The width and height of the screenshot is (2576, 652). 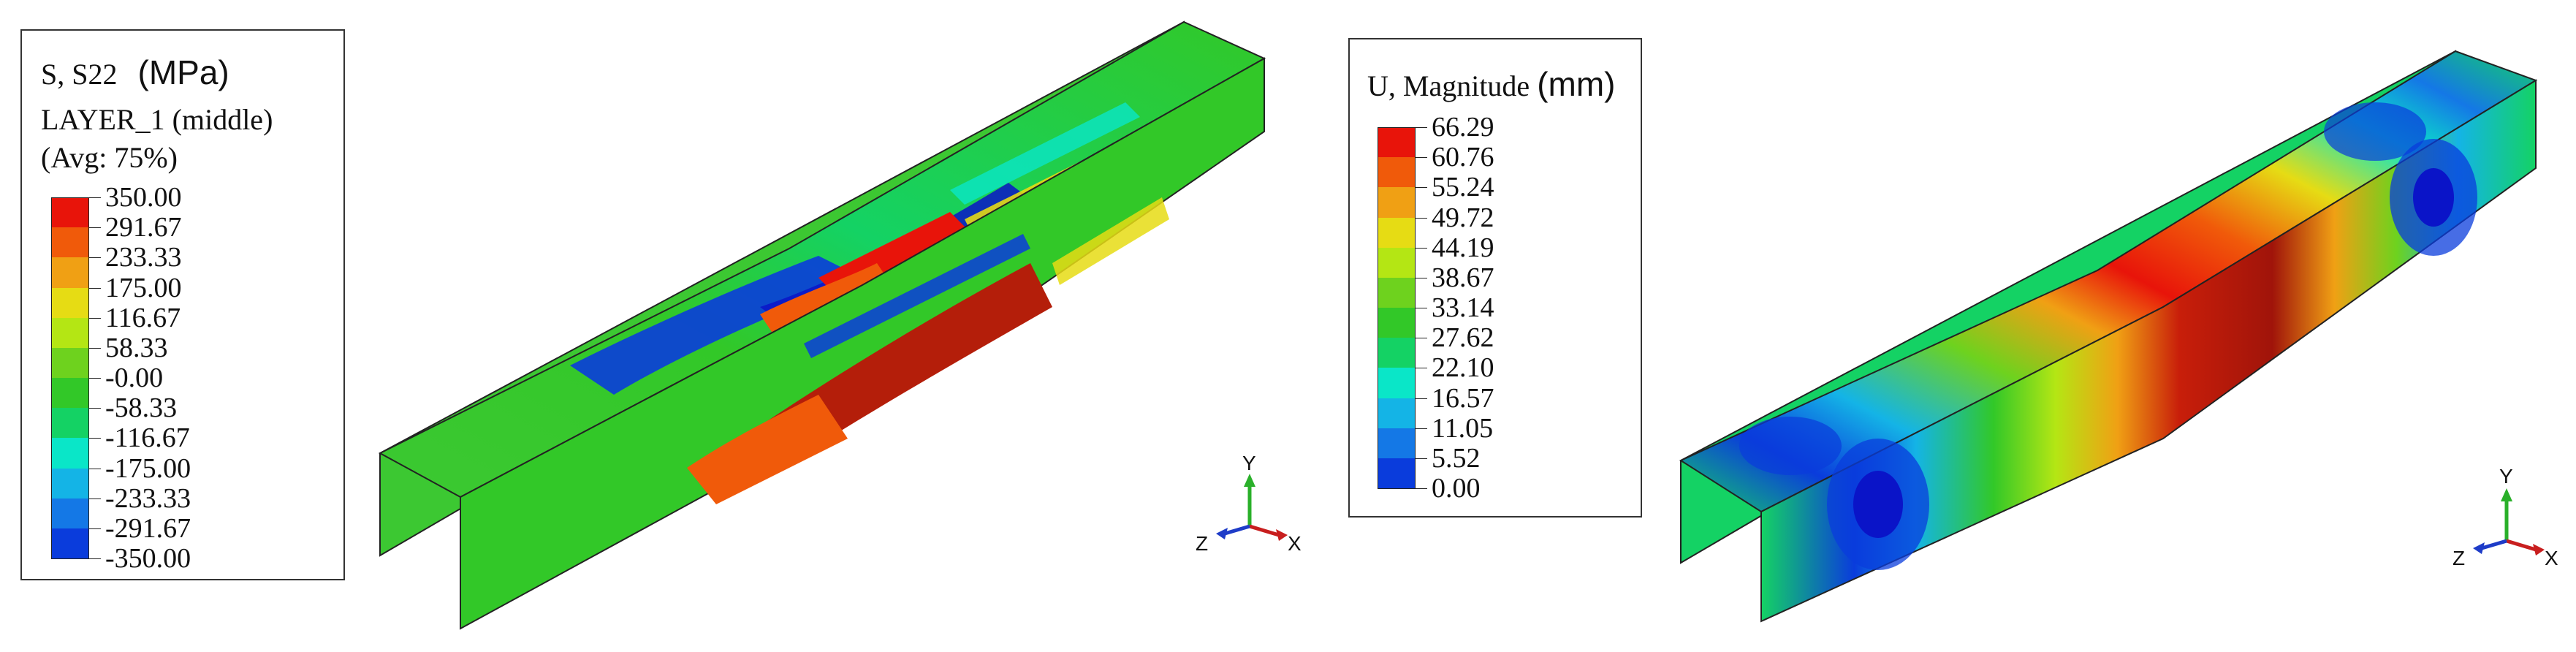 I want to click on web-yellow-zone, so click(x=1110, y=241).